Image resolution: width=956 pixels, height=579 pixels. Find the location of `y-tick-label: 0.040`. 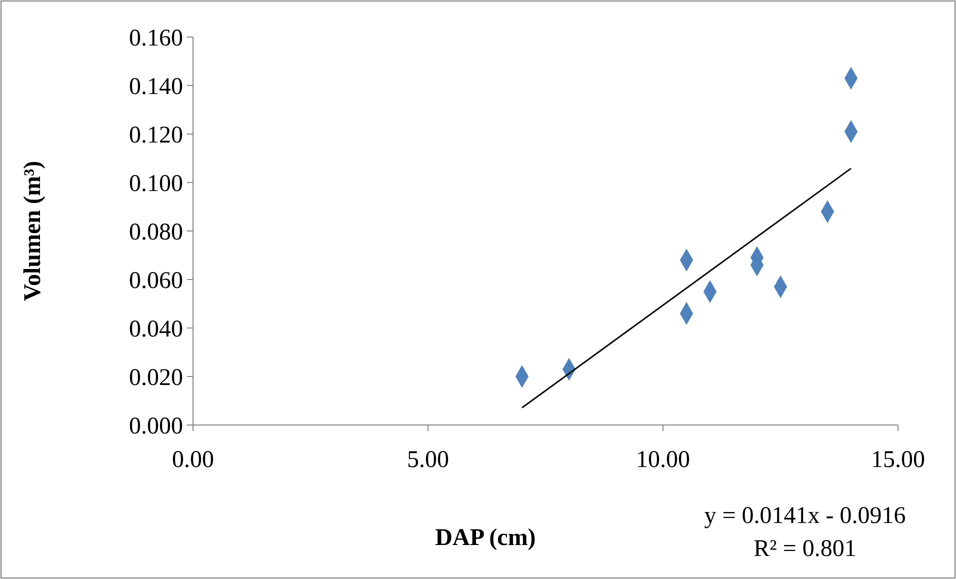

y-tick-label: 0.040 is located at coordinates (156, 329).